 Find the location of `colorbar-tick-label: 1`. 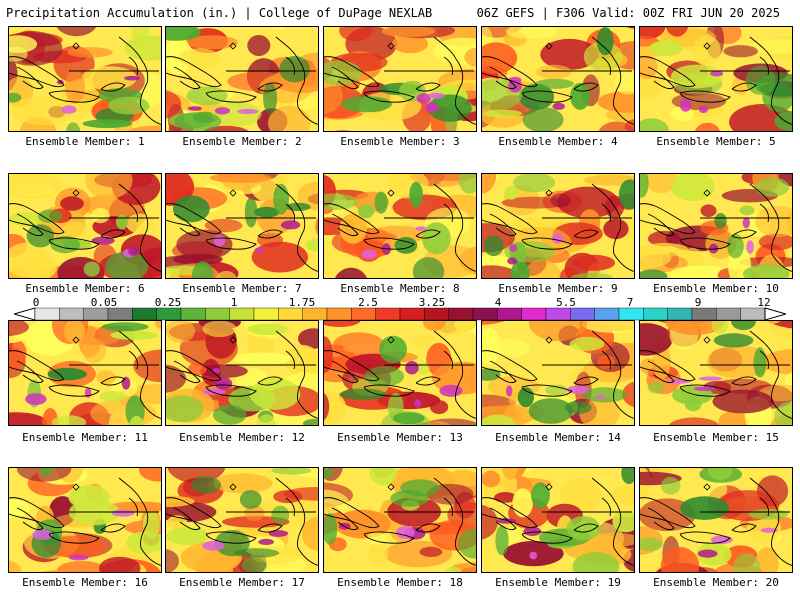

colorbar-tick-label: 1 is located at coordinates (234, 302).